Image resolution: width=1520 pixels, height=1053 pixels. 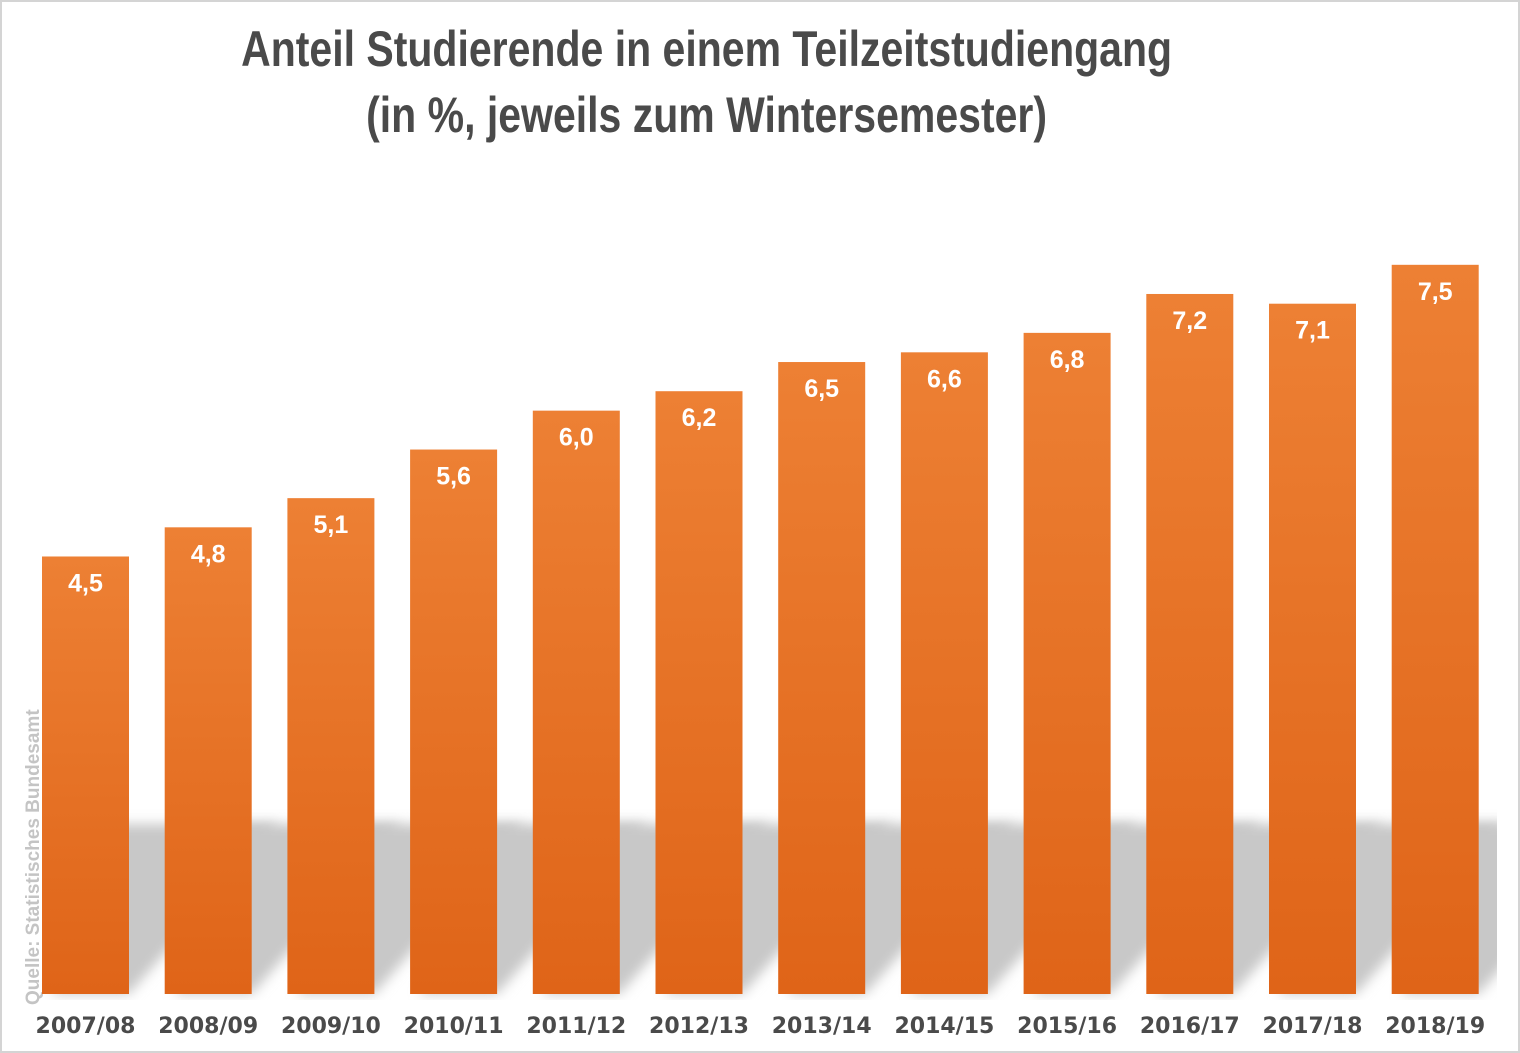 I want to click on x-tick-label: 2009/10, so click(x=331, y=1026).